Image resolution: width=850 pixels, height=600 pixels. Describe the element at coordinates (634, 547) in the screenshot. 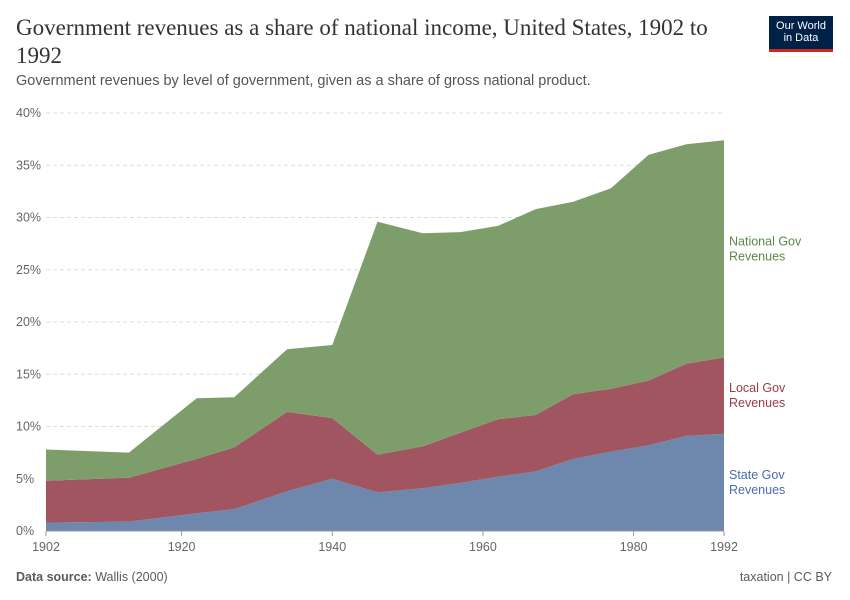

I see `x-tick-label: 1980` at that location.